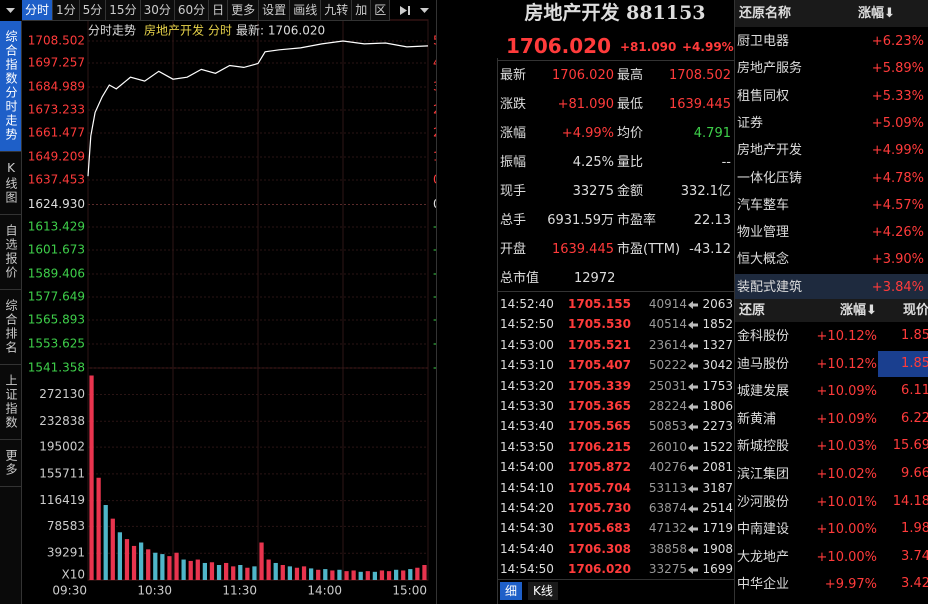  I want to click on stock-header: 现价, so click(915, 310).